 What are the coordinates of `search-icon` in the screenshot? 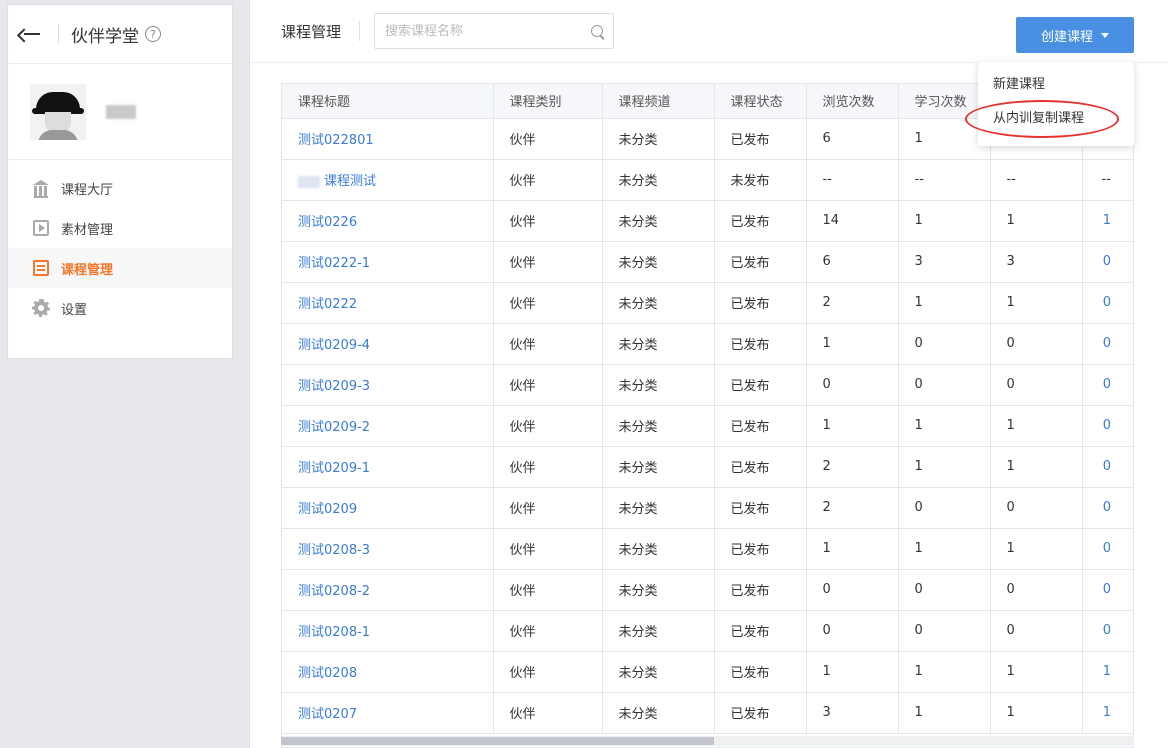 It's located at (597, 31).